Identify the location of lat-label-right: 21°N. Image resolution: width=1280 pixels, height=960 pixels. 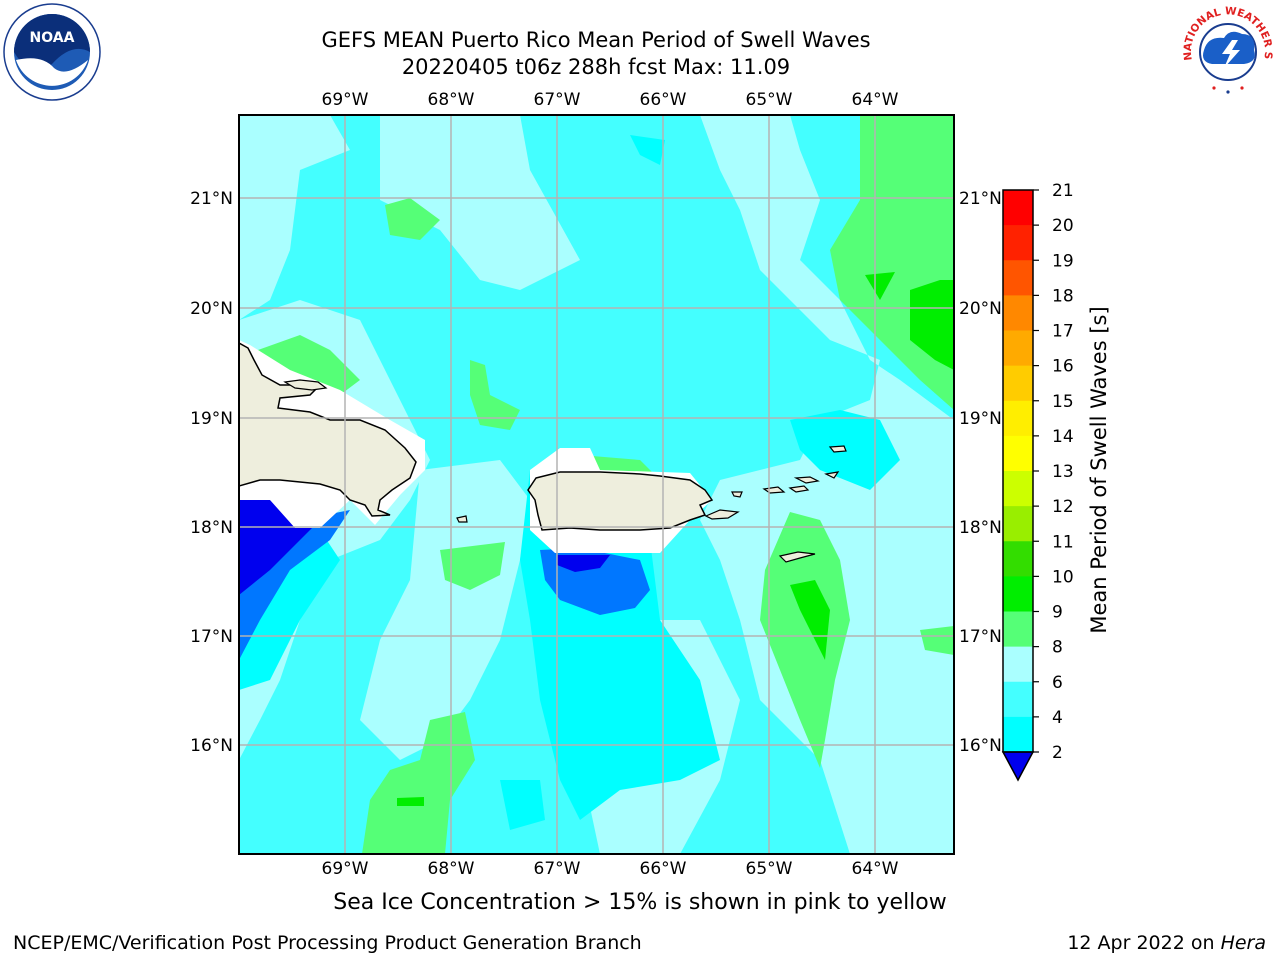
(980, 199).